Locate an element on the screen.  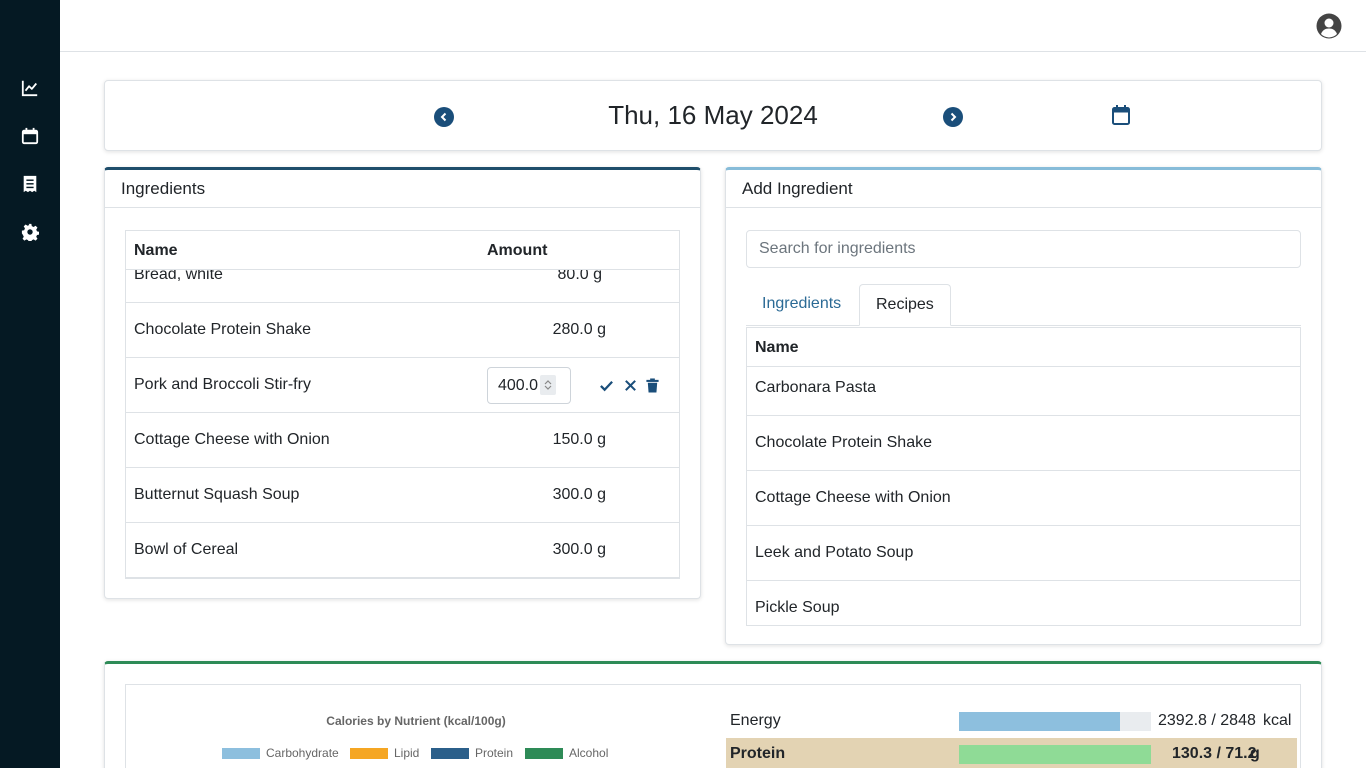
ingredient-name: Cottage Cheese with Onion is located at coordinates (232, 439).